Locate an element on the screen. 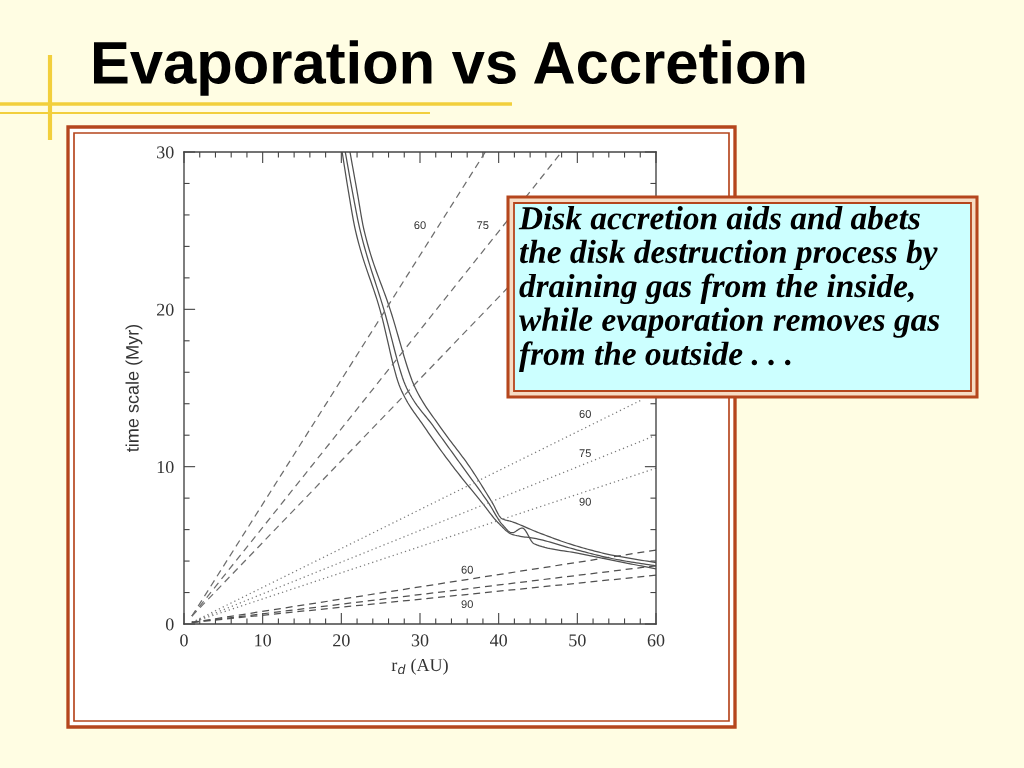 The width and height of the screenshot is (1024, 768). y-axis-title: time scale (Myr) is located at coordinates (134, 388).